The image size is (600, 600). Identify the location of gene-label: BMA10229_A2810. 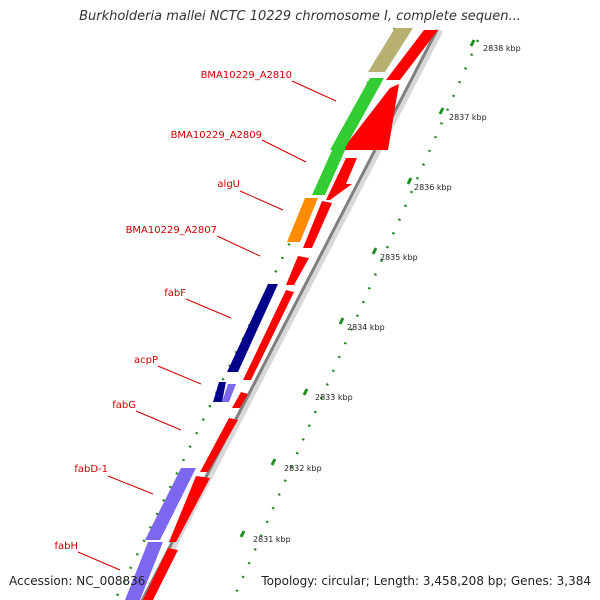
(246, 75).